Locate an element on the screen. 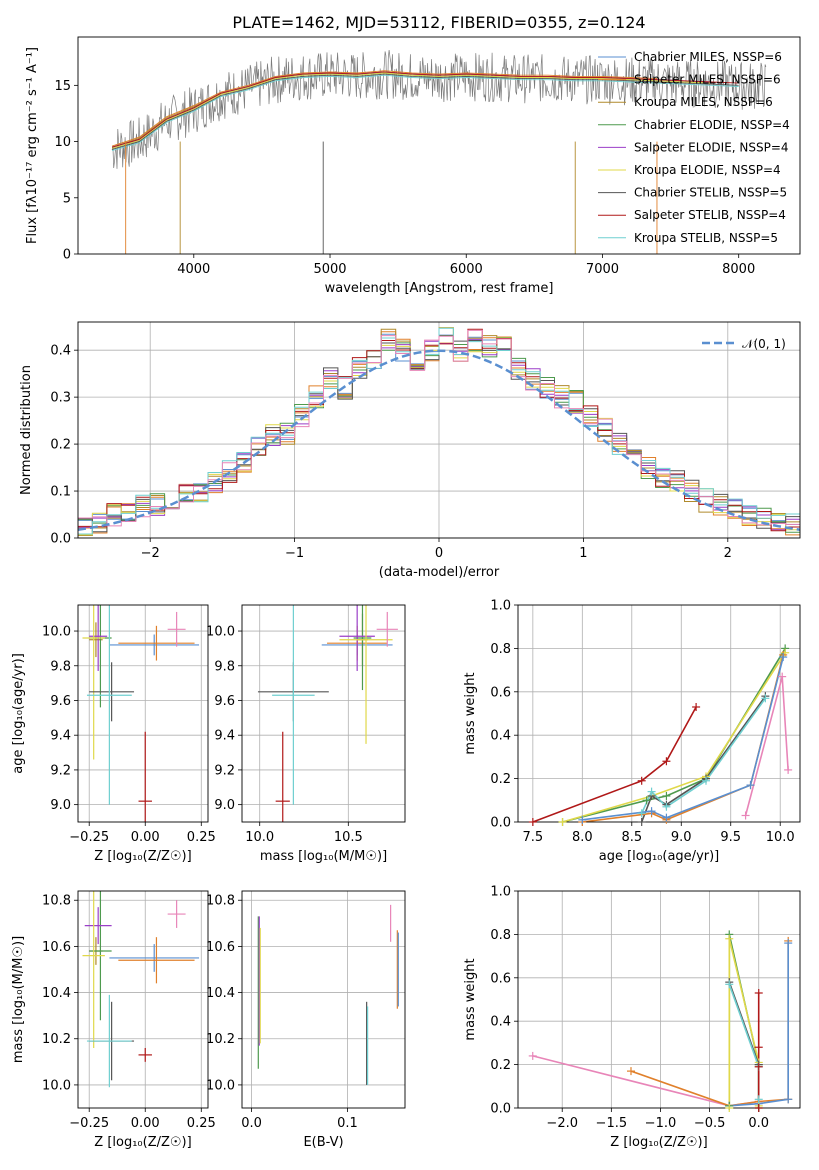  x-tick-label: −0.25 is located at coordinates (89, 1123).